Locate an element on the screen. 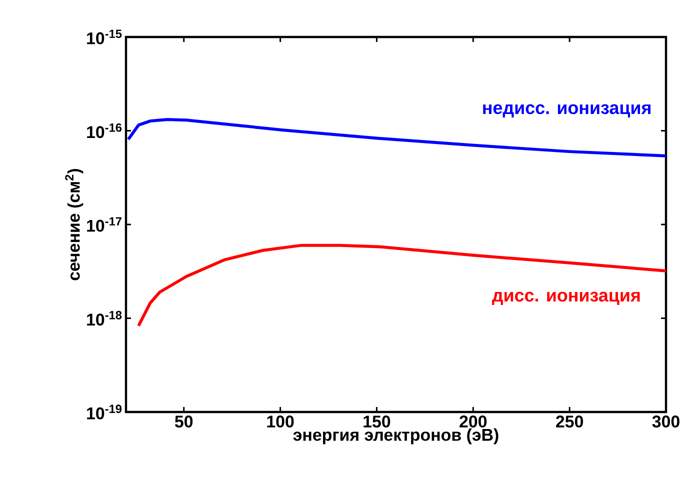 The width and height of the screenshot is (693, 483). x-tick-label: 250 is located at coordinates (569, 422).